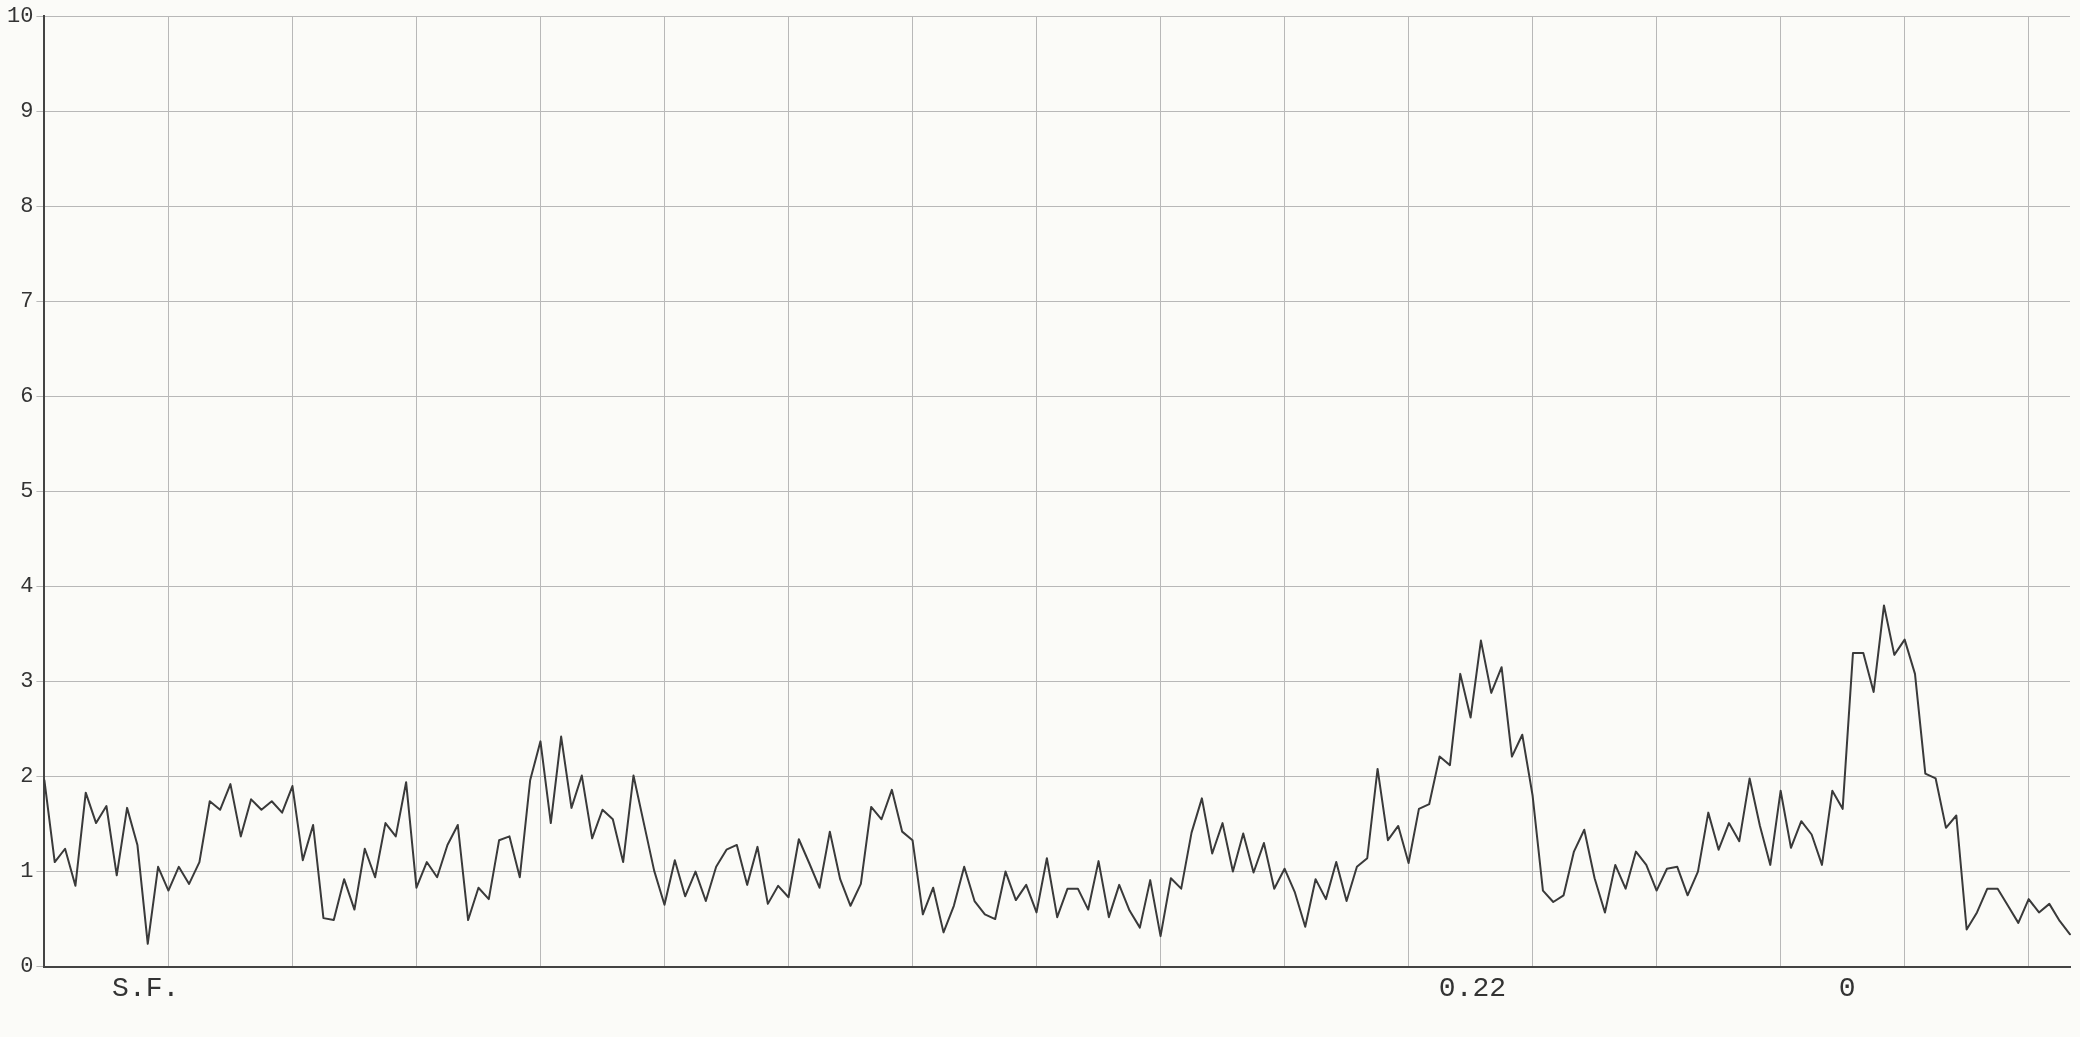 This screenshot has width=2080, height=1037. I want to click on y-tick-label: 2, so click(27, 777).